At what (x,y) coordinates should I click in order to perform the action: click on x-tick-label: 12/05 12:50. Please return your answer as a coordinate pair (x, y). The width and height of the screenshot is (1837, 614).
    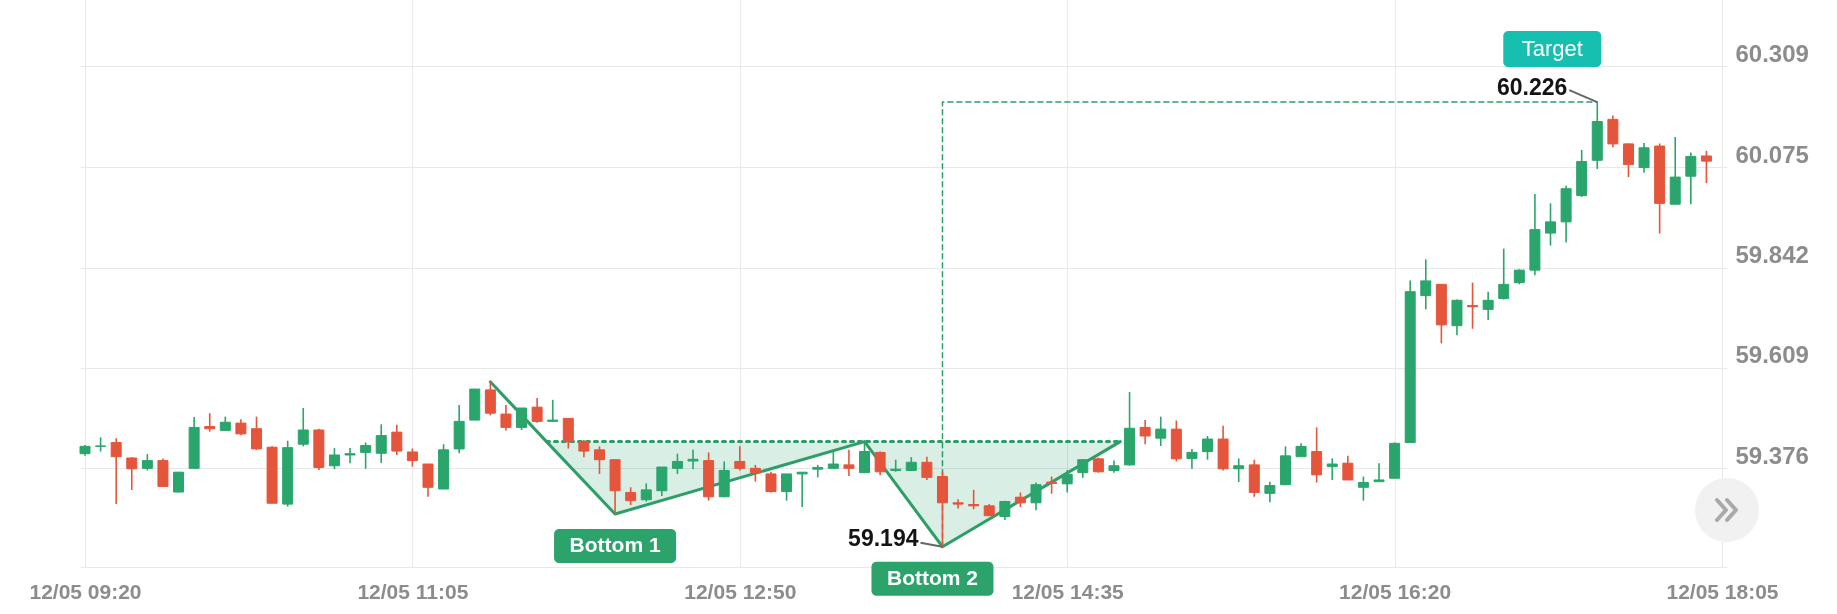
    Looking at the image, I should click on (740, 591).